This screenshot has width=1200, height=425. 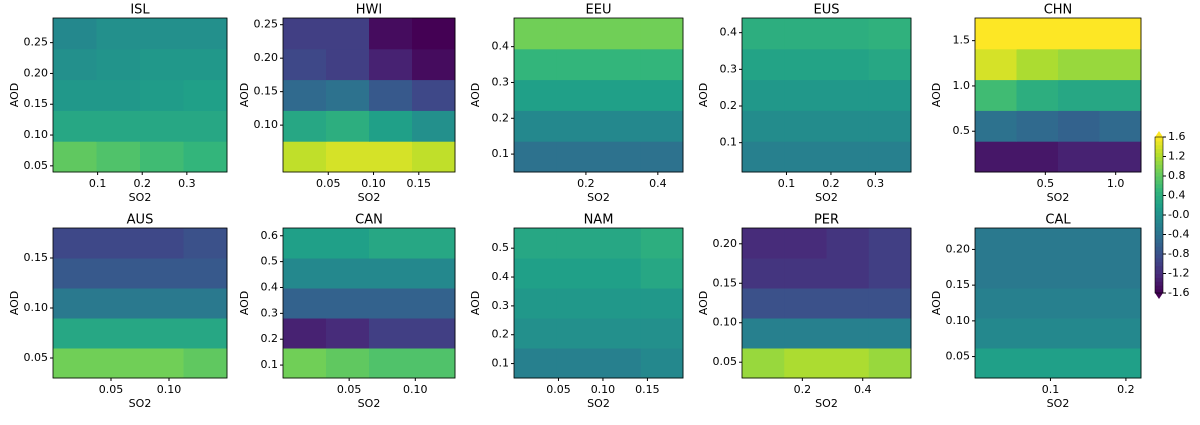 I want to click on x-tick-label: 0.3, so click(x=876, y=183).